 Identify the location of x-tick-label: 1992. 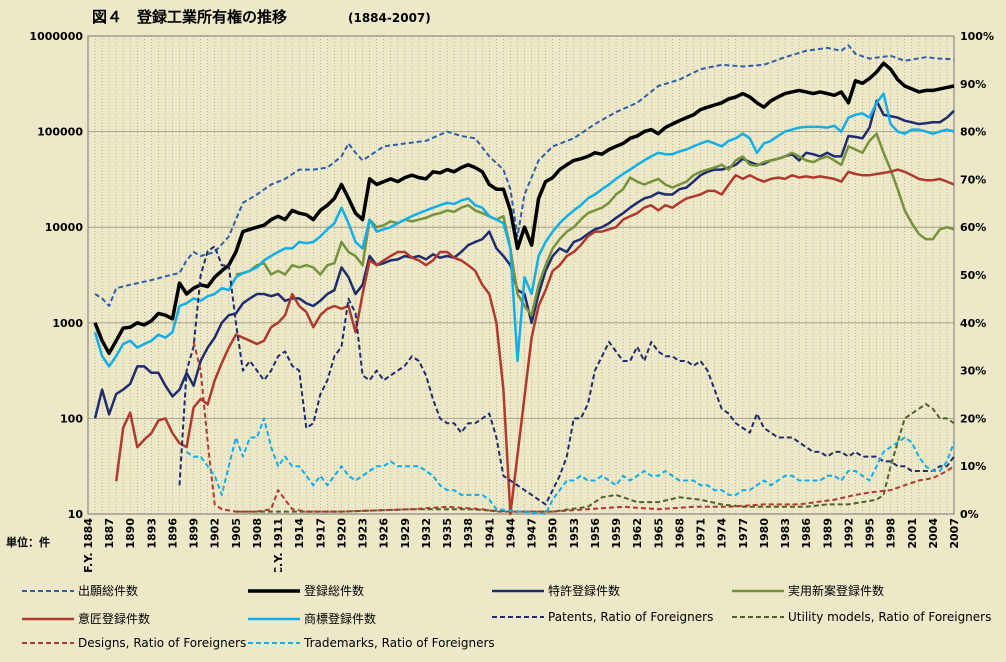
(848, 533).